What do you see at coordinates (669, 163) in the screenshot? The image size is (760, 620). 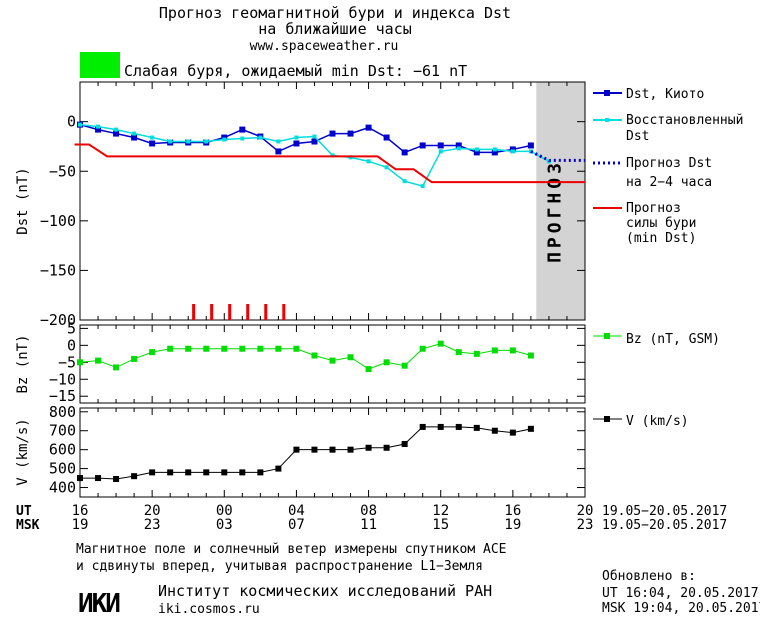 I see `legend-forecast-line1: Прогноз Dst` at bounding box center [669, 163].